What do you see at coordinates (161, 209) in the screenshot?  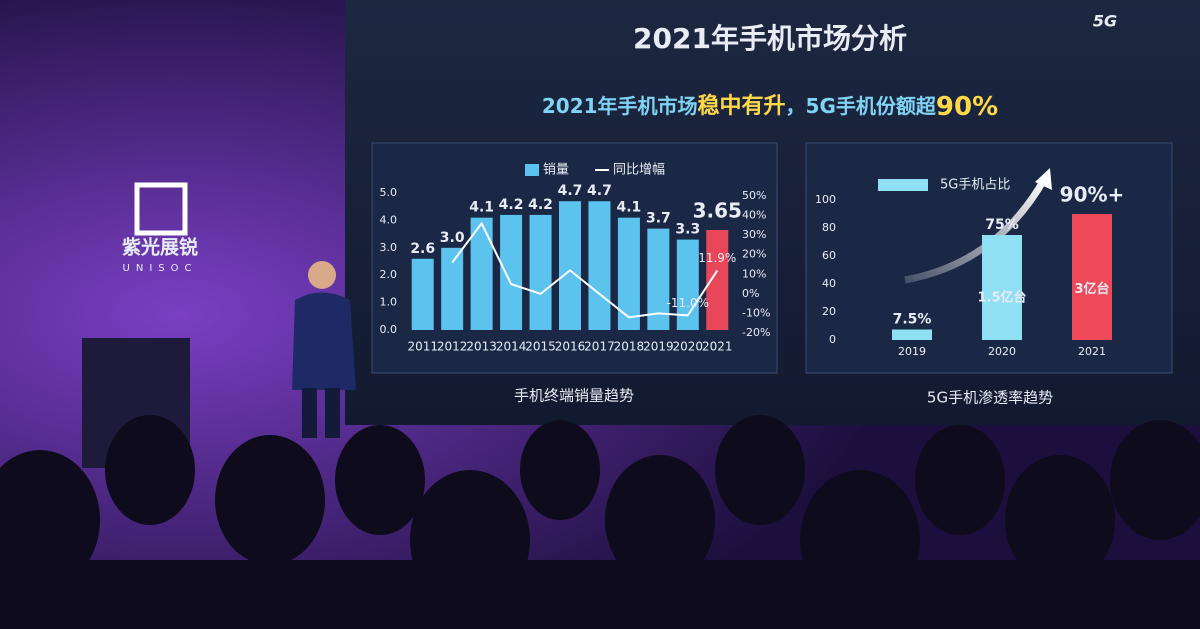 I see `brand-mark` at bounding box center [161, 209].